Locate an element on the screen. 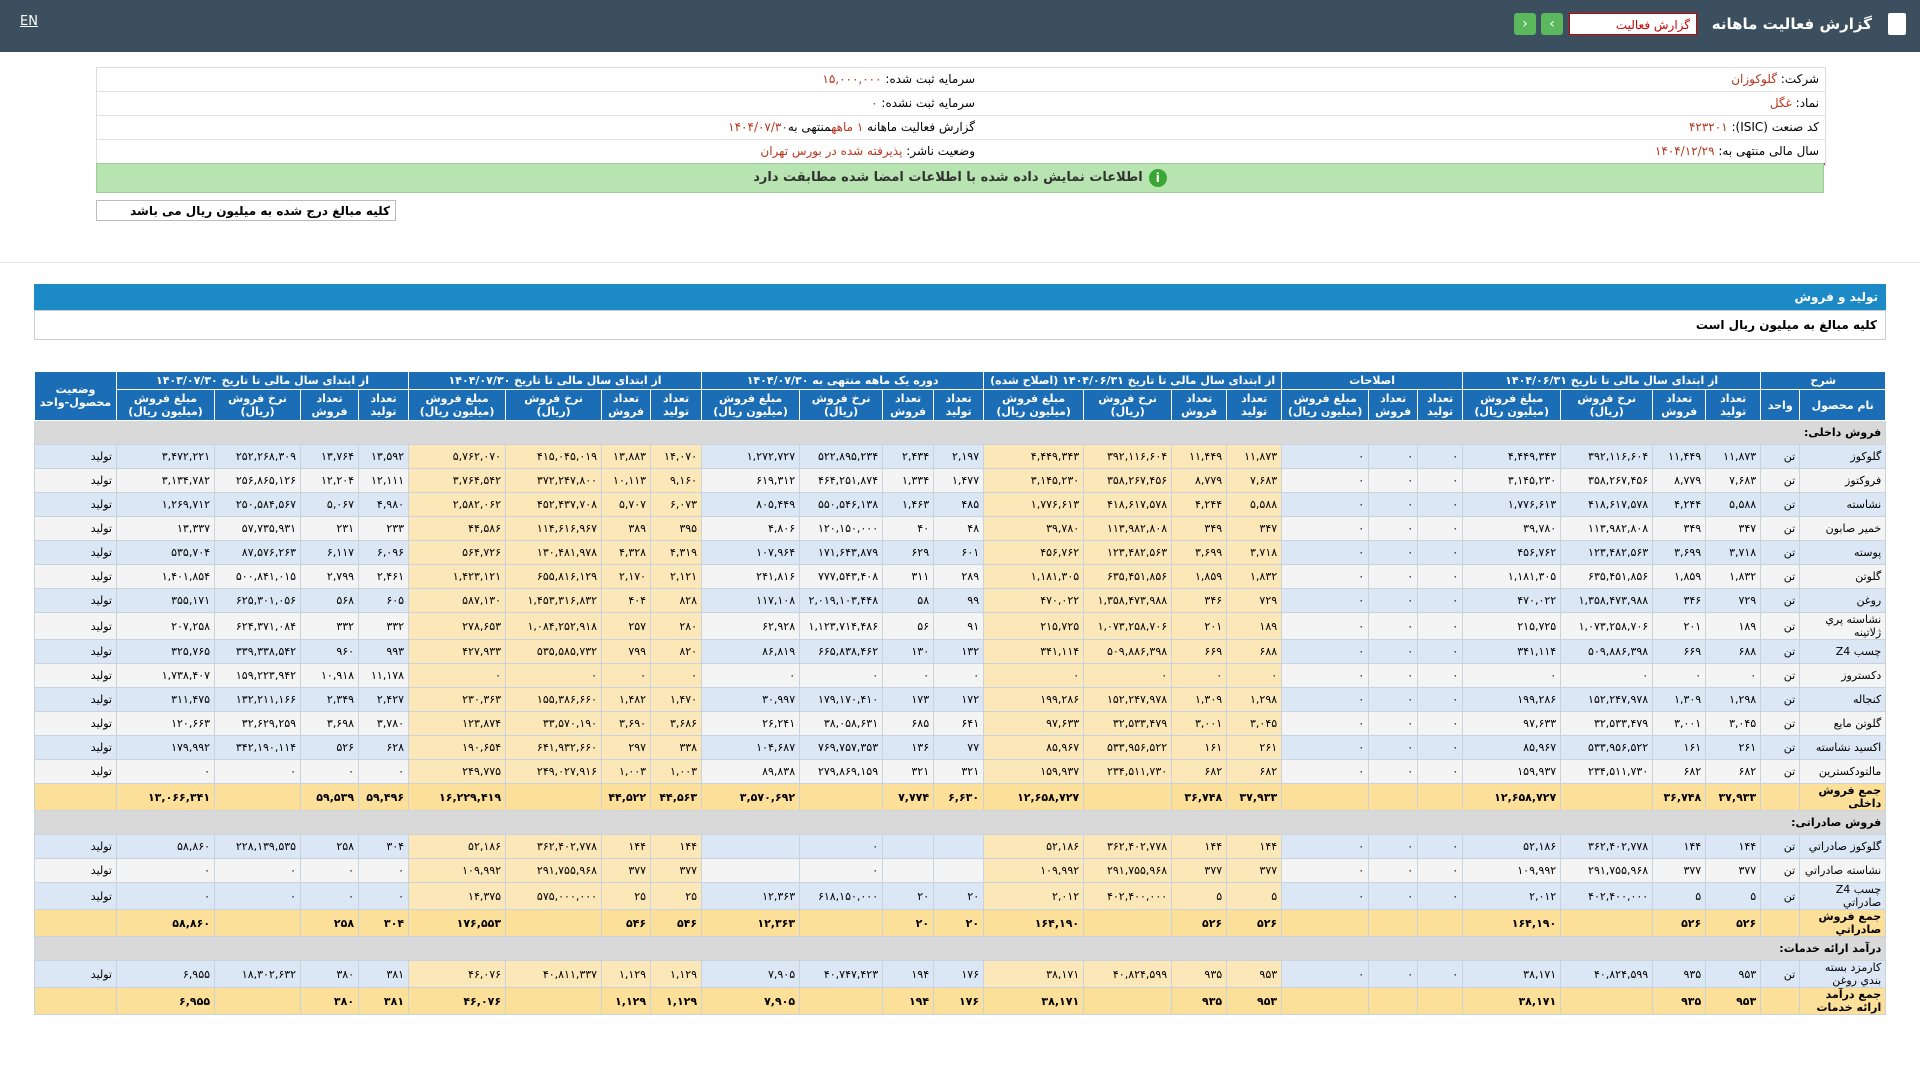 Image resolution: width=1920 pixels, height=1080 pixels. table-cell: ۳,۰۰۱ is located at coordinates (1679, 723).